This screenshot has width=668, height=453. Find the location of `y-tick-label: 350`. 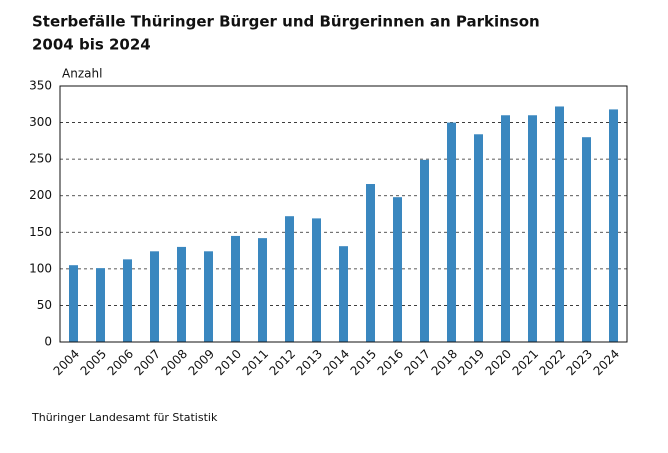

y-tick-label: 350 is located at coordinates (40, 86).